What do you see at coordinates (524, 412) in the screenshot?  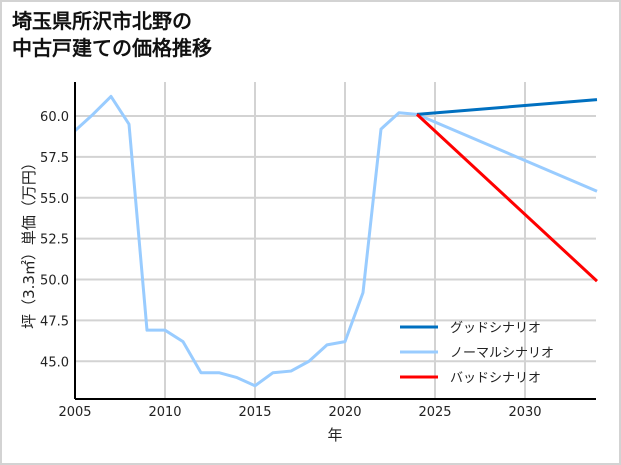 I see `x-tick-label: 2030` at bounding box center [524, 412].